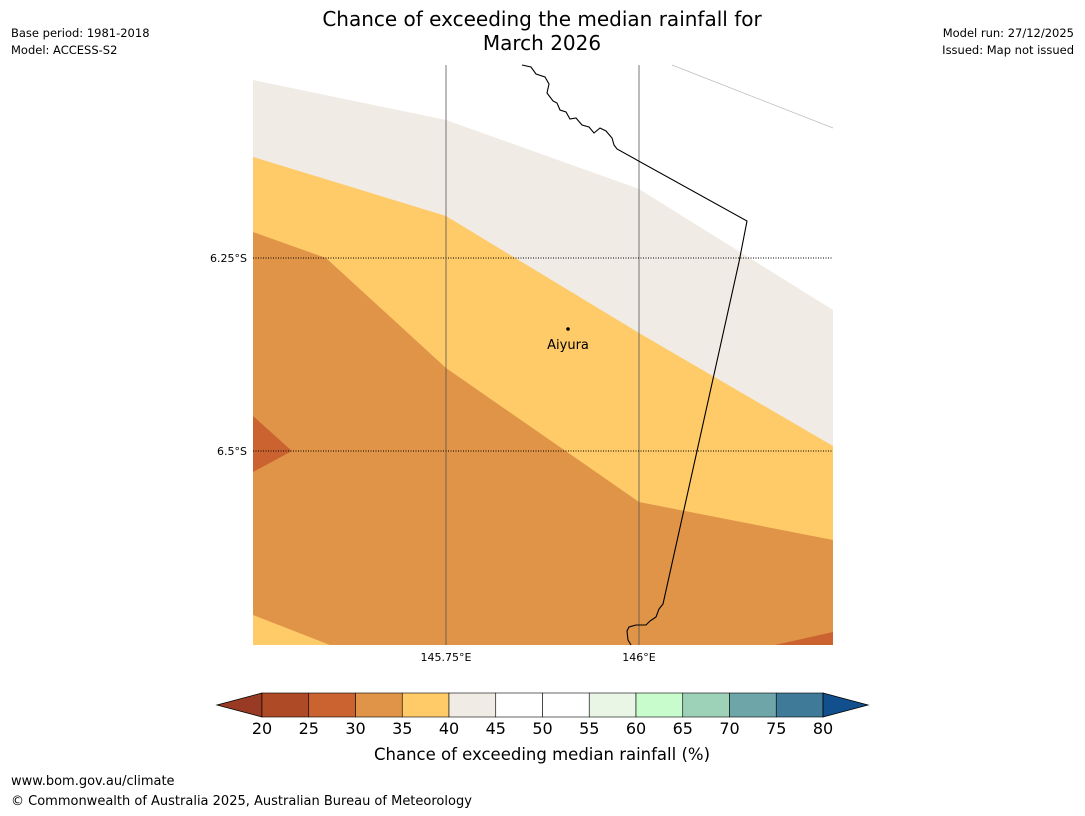 The image size is (1085, 816). I want to click on colorbar-tick-label: 80, so click(823, 728).